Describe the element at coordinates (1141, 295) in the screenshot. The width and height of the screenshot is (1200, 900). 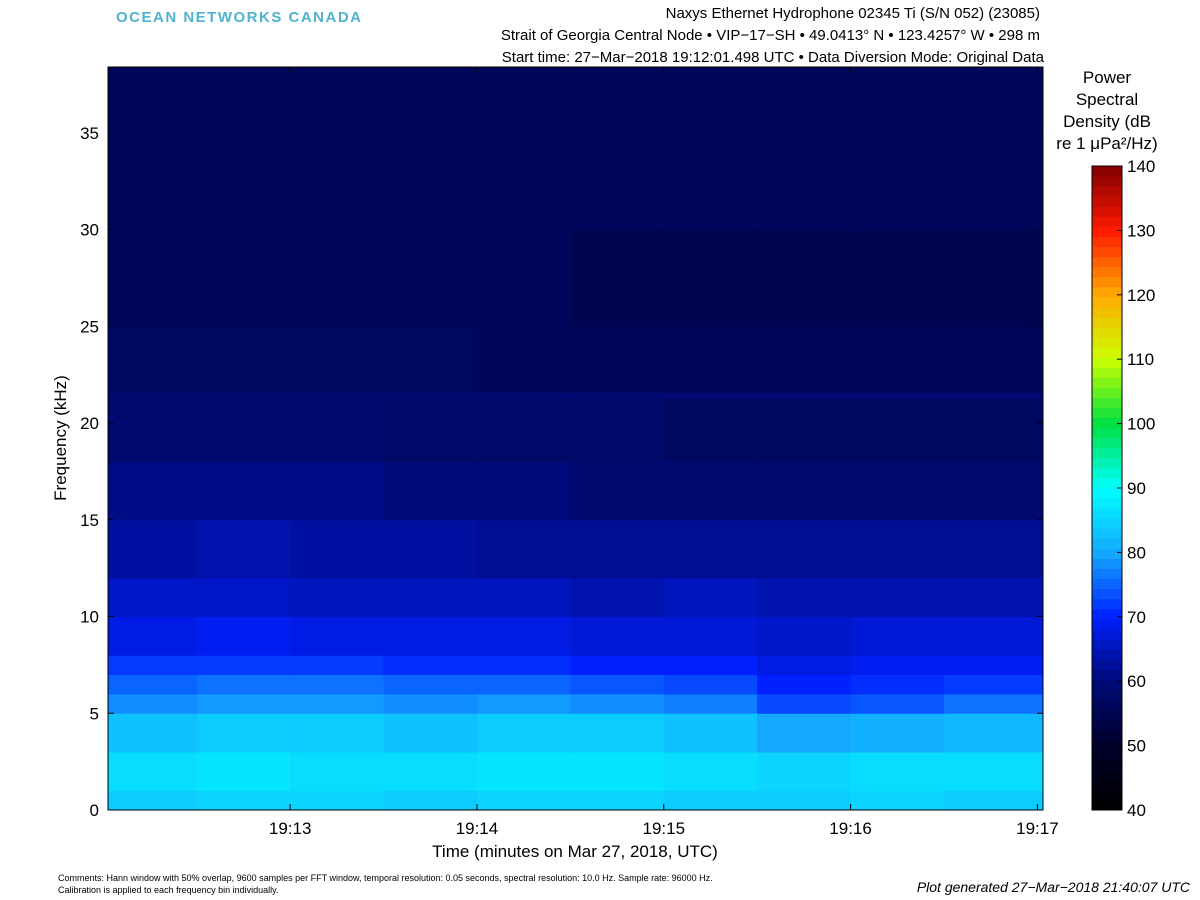
I see `colorbar-tick-label: 120` at that location.